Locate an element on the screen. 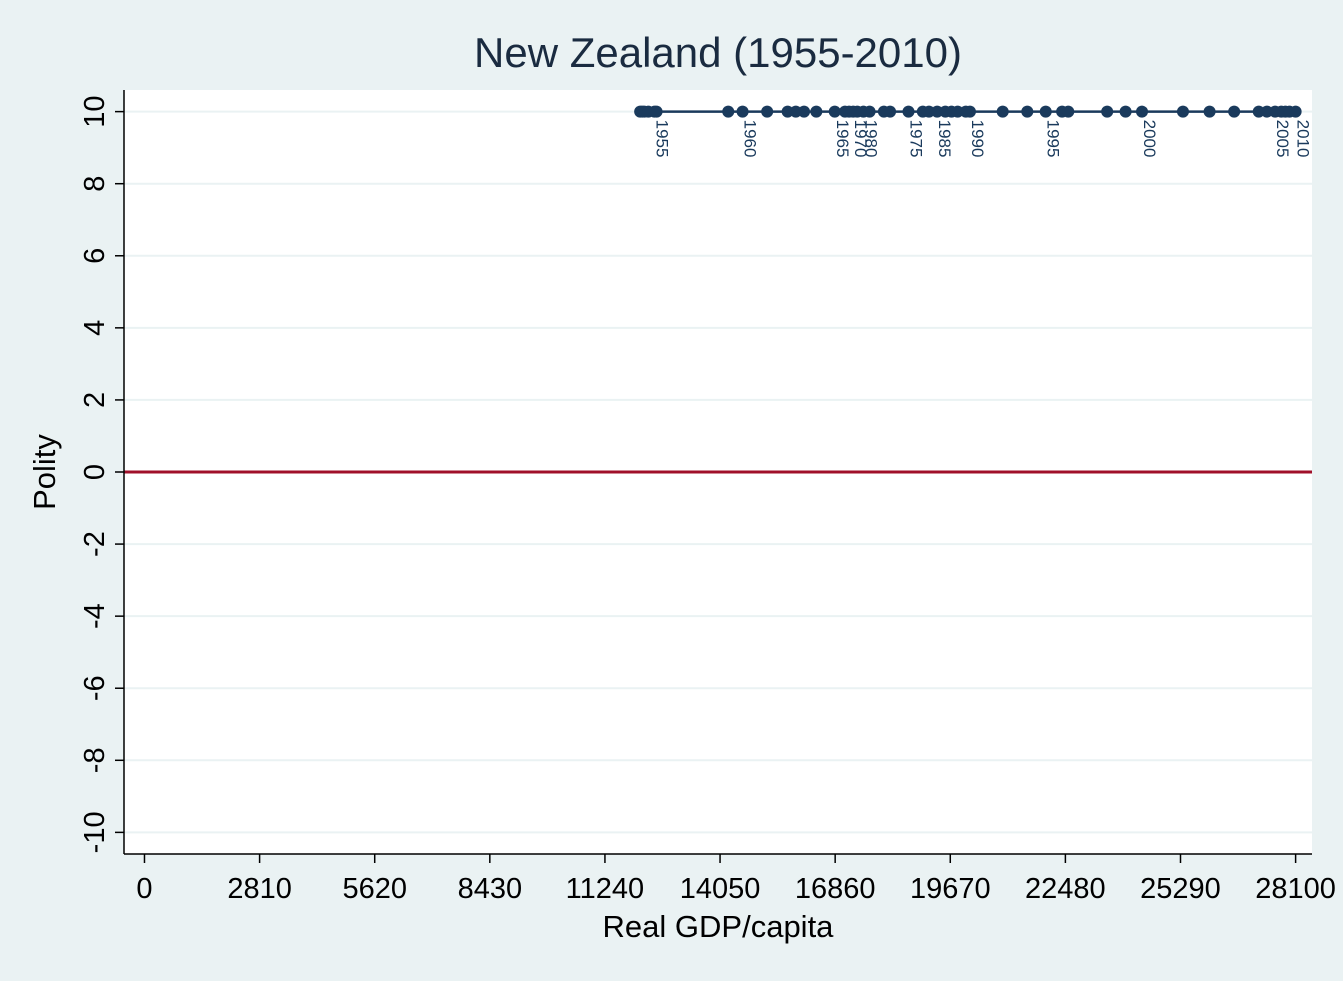  chart-title: New Zealand (1955-2010) is located at coordinates (718, 52).